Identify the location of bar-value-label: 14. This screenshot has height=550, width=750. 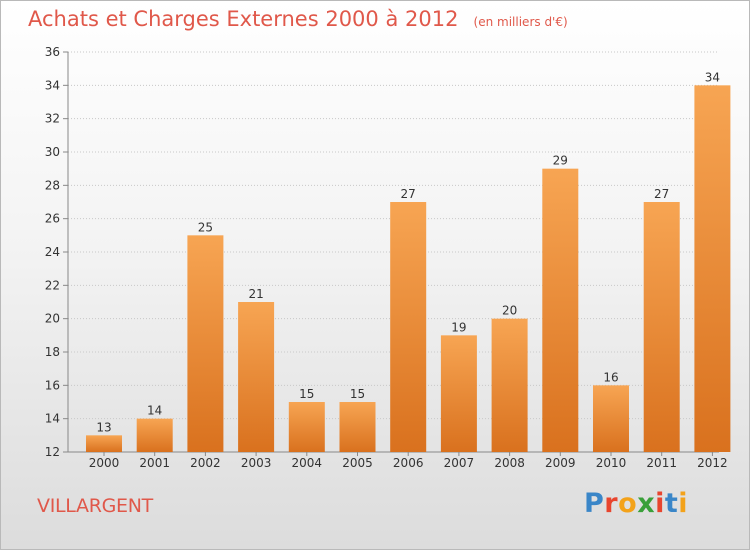
(154, 411).